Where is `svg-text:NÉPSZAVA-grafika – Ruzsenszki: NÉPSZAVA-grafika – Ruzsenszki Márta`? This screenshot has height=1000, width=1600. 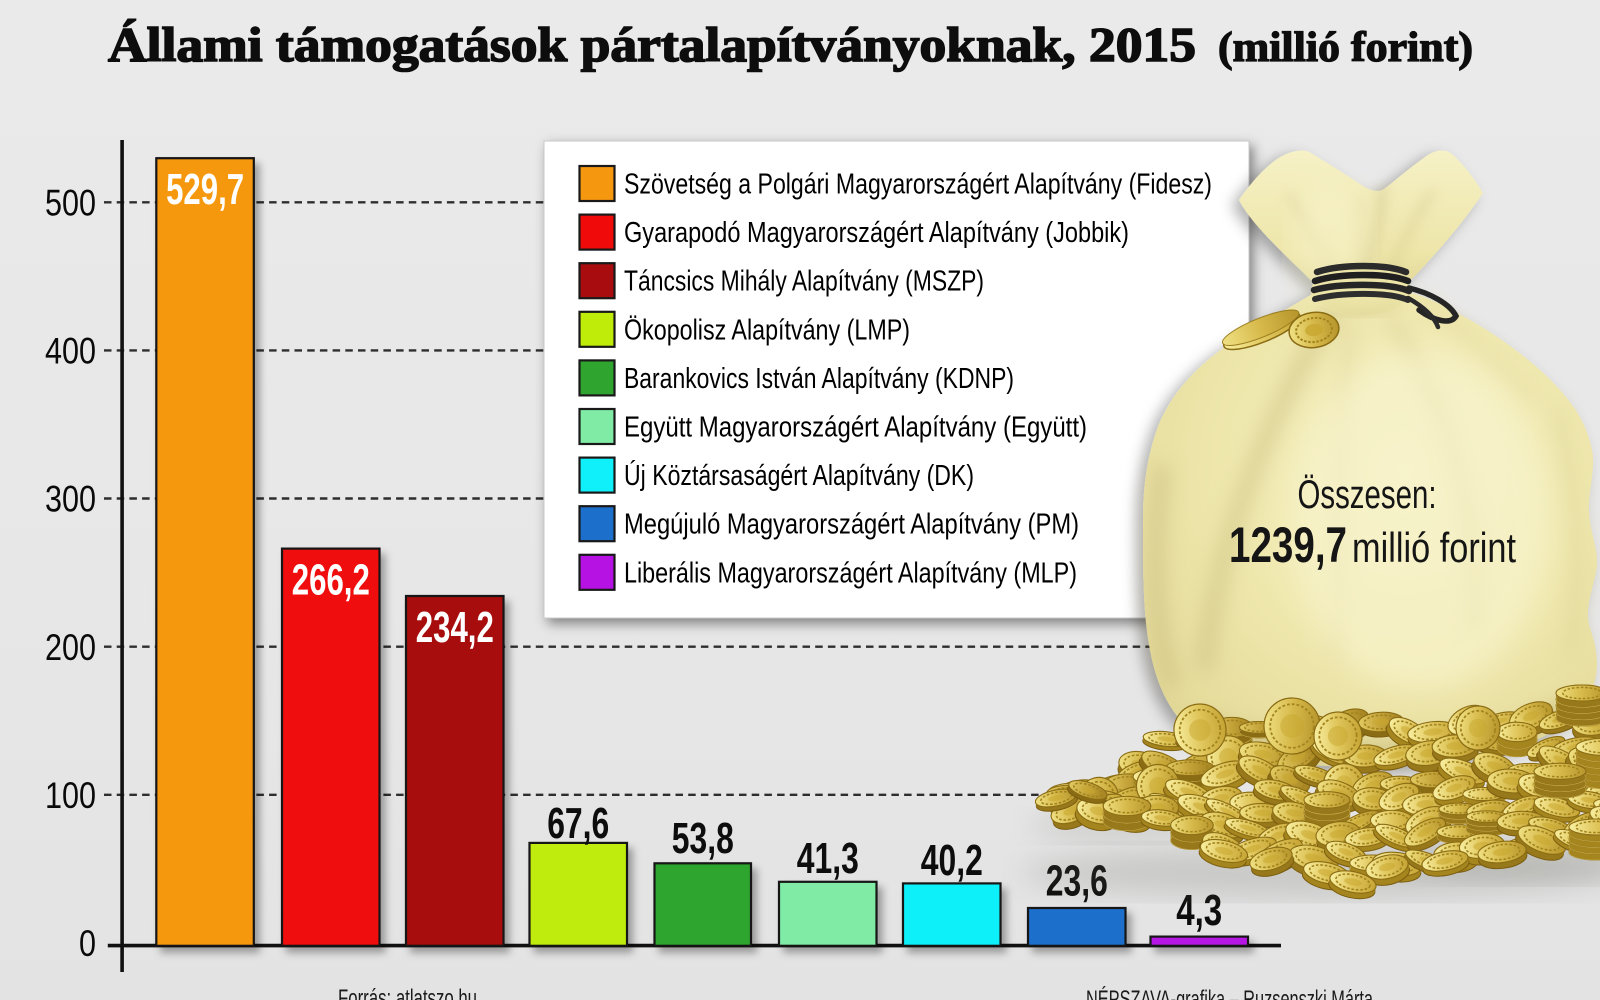
svg-text:NÉPSZAVA-grafika – Ruzsenszki: NÉPSZAVA-grafika – Ruzsenszki Márta is located at coordinates (1229, 993).